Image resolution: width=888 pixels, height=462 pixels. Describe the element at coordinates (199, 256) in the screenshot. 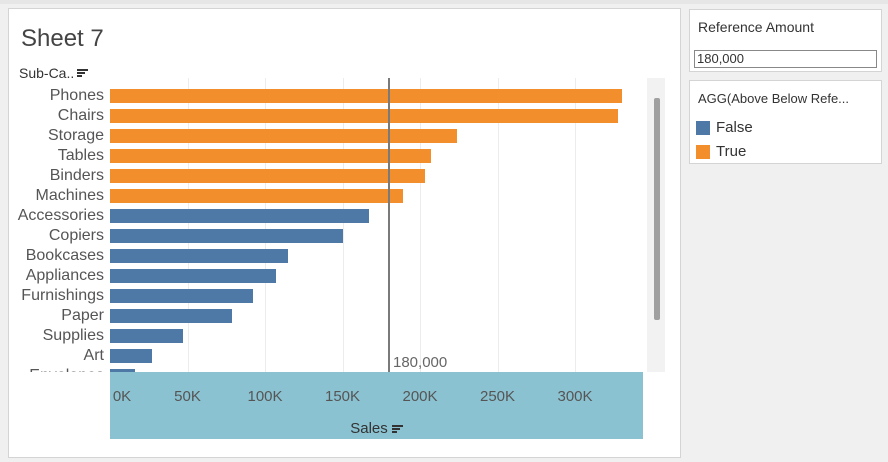

I see `bar-bookcases` at that location.